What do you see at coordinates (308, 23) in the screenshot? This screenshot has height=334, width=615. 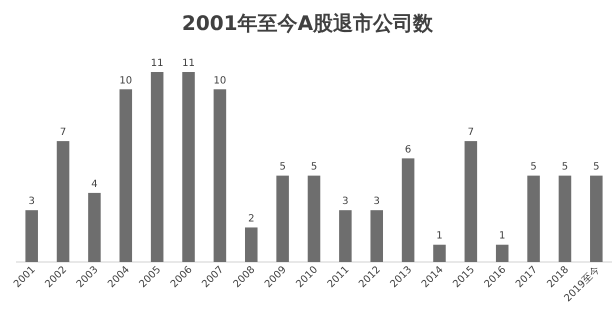 I see `title: 2001年至今A股退市公司数` at bounding box center [308, 23].